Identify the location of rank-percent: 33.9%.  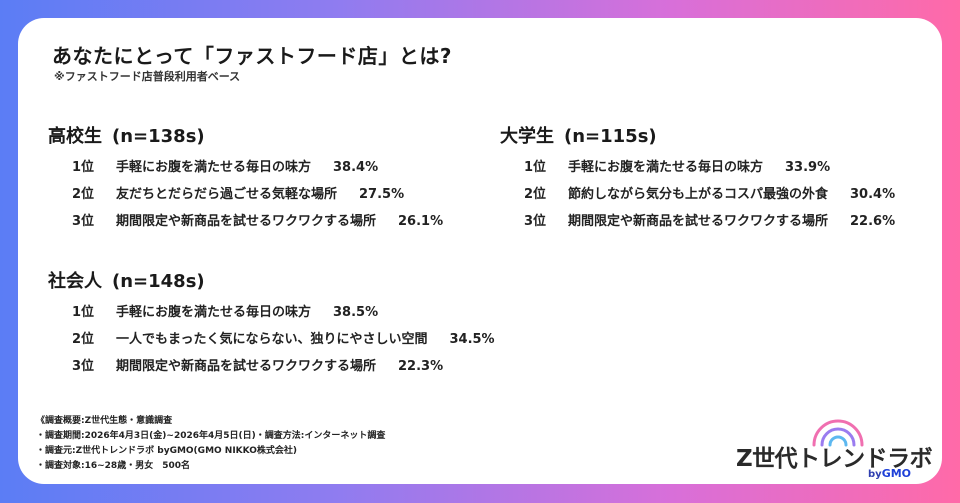
(808, 167).